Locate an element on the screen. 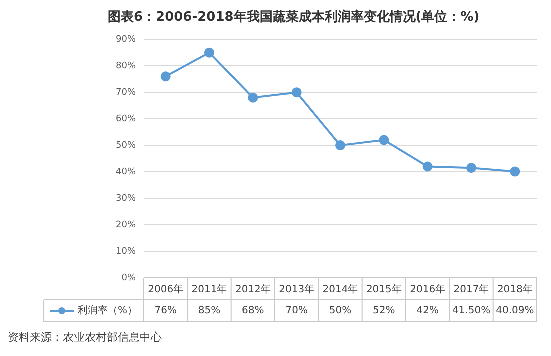 The image size is (551, 356). chart-title: 图表6：2006-2018年我国蔬菜成本利润率变化情况(单位：%) is located at coordinates (294, 17).